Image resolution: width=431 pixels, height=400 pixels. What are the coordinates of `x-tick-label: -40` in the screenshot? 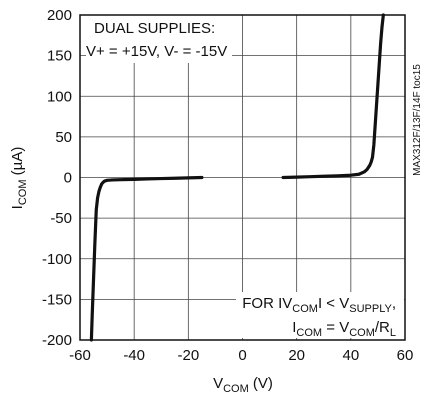 It's located at (134, 355).